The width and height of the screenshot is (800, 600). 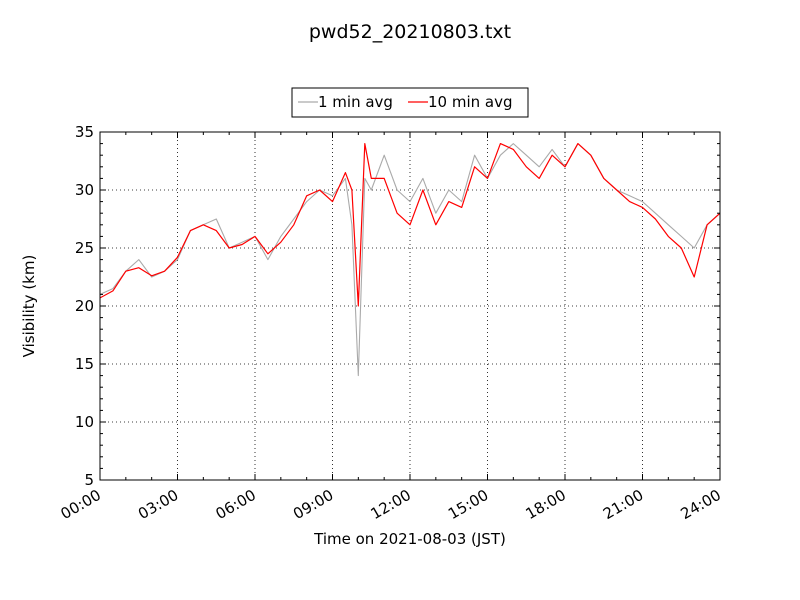 What do you see at coordinates (84, 364) in the screenshot?
I see `y-tick-label-15: 15` at bounding box center [84, 364].